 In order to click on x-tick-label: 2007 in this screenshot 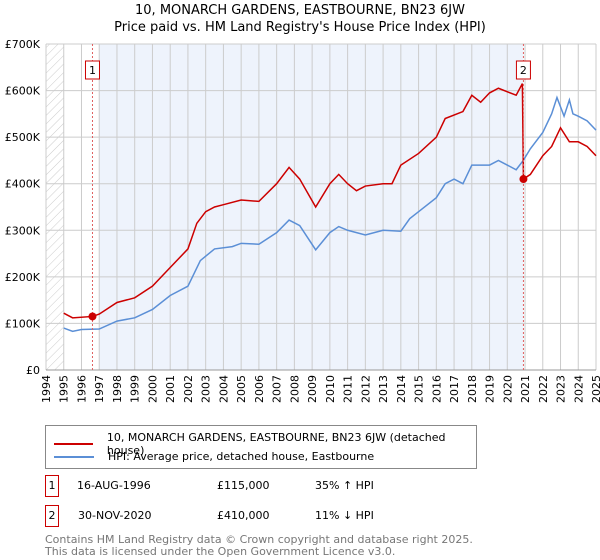, I will do `click(277, 389)`.